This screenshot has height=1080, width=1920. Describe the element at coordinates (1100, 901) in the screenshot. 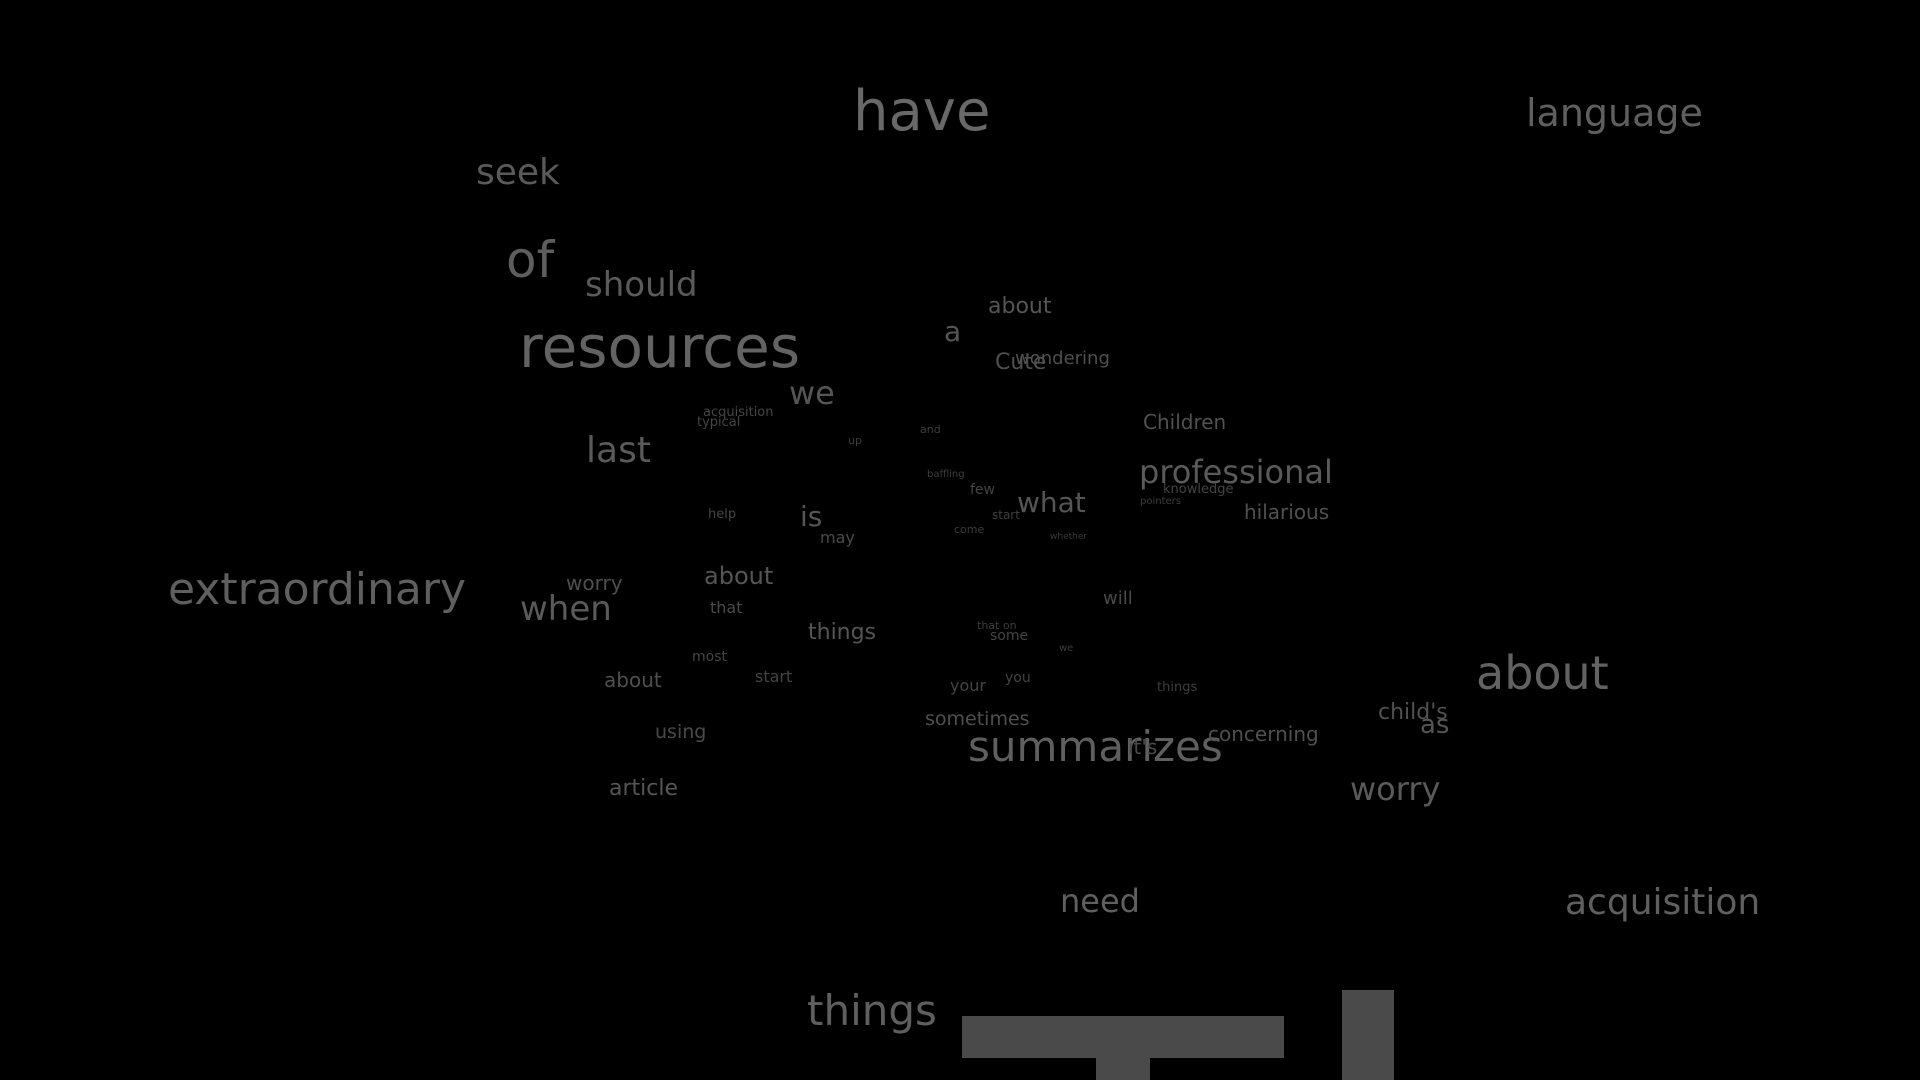

I see `word-need: need` at that location.